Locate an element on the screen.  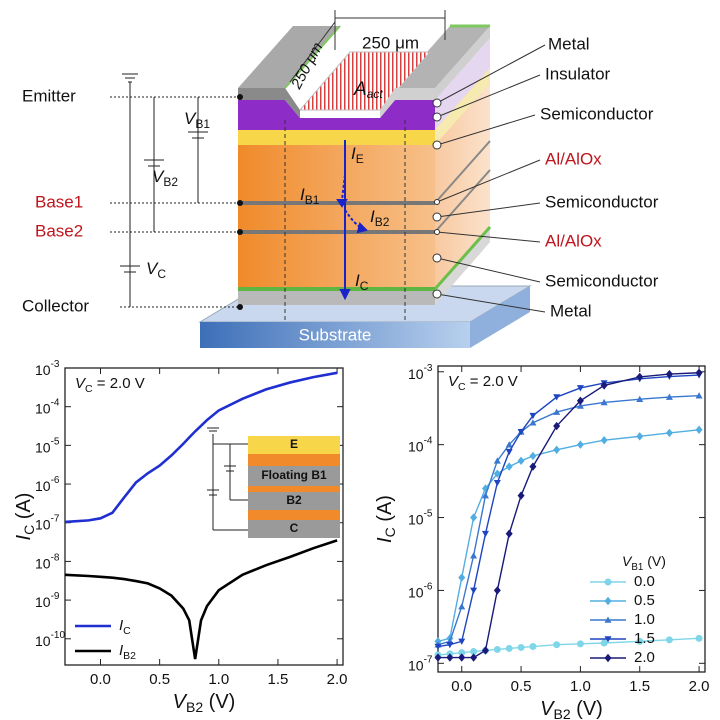
legend-label: IC is located at coordinates (125, 627).